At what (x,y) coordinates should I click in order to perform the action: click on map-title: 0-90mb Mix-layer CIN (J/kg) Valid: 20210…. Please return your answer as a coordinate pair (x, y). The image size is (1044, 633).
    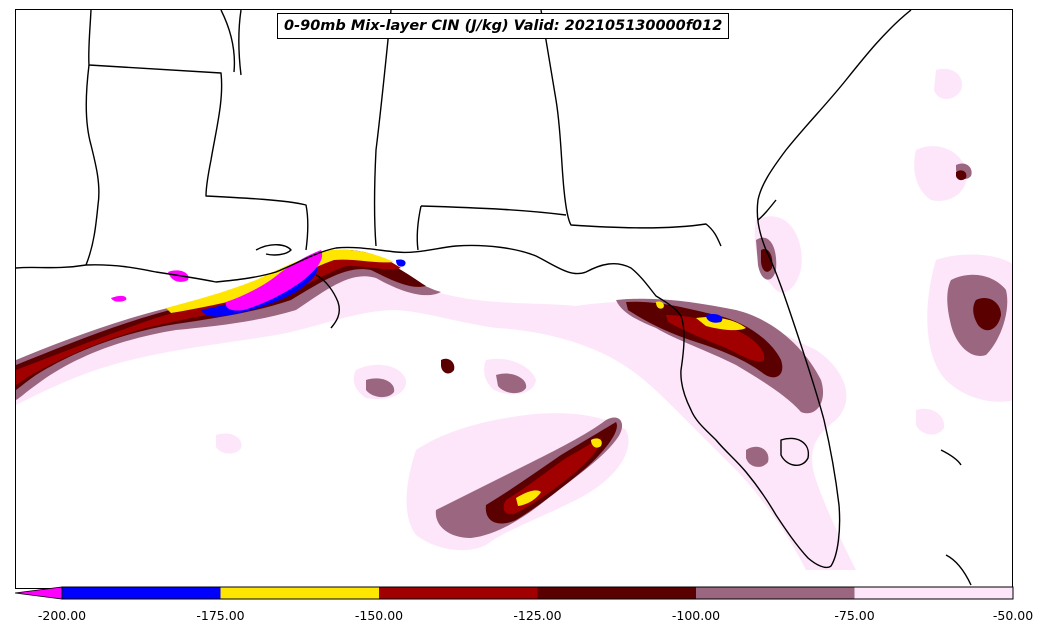
    Looking at the image, I should click on (503, 26).